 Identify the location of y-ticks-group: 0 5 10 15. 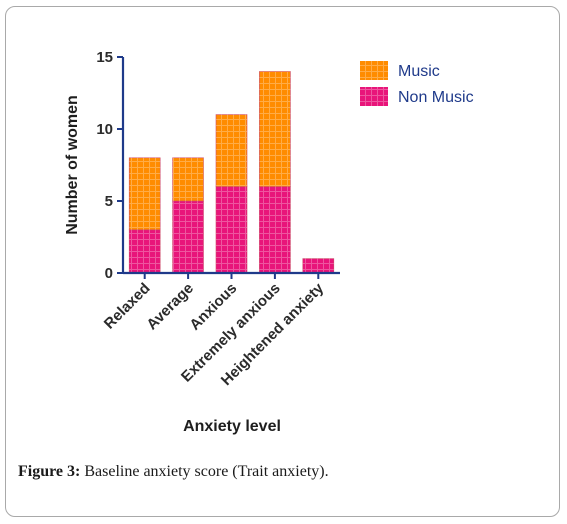
(109, 165).